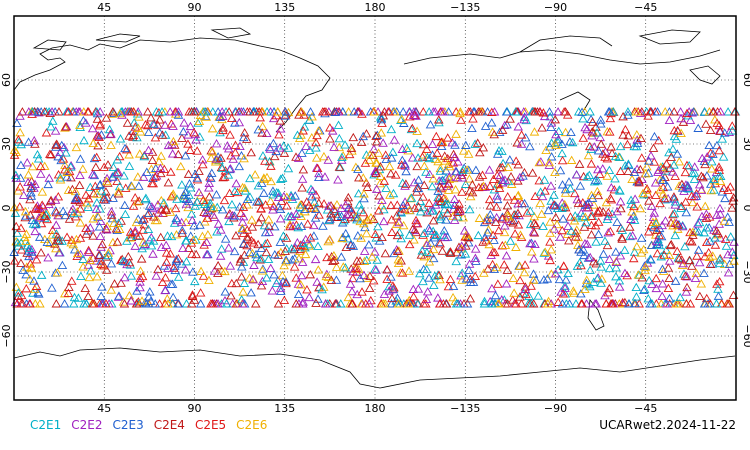  What do you see at coordinates (465, 408) in the screenshot?
I see `bottom-lon-label: −135` at bounding box center [465, 408].